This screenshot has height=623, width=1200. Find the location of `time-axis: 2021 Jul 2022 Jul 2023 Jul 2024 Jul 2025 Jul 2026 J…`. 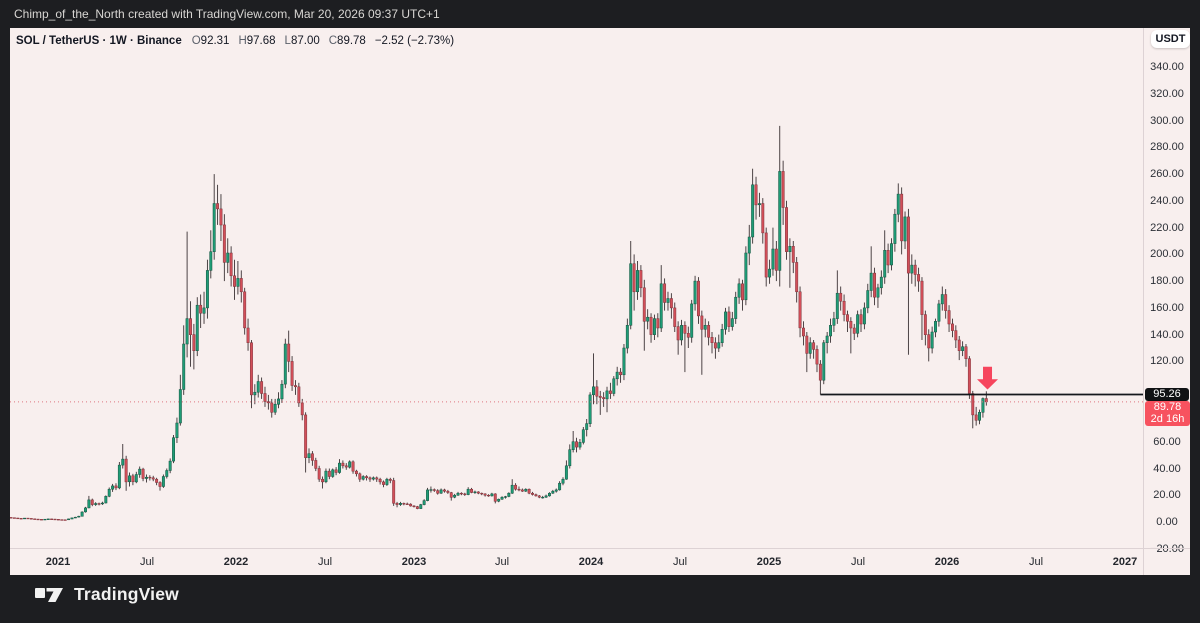

time-axis: 2021 Jul 2022 Jul 2023 Jul 2024 Jul 2025 Jul 2026 J… is located at coordinates (576, 561).